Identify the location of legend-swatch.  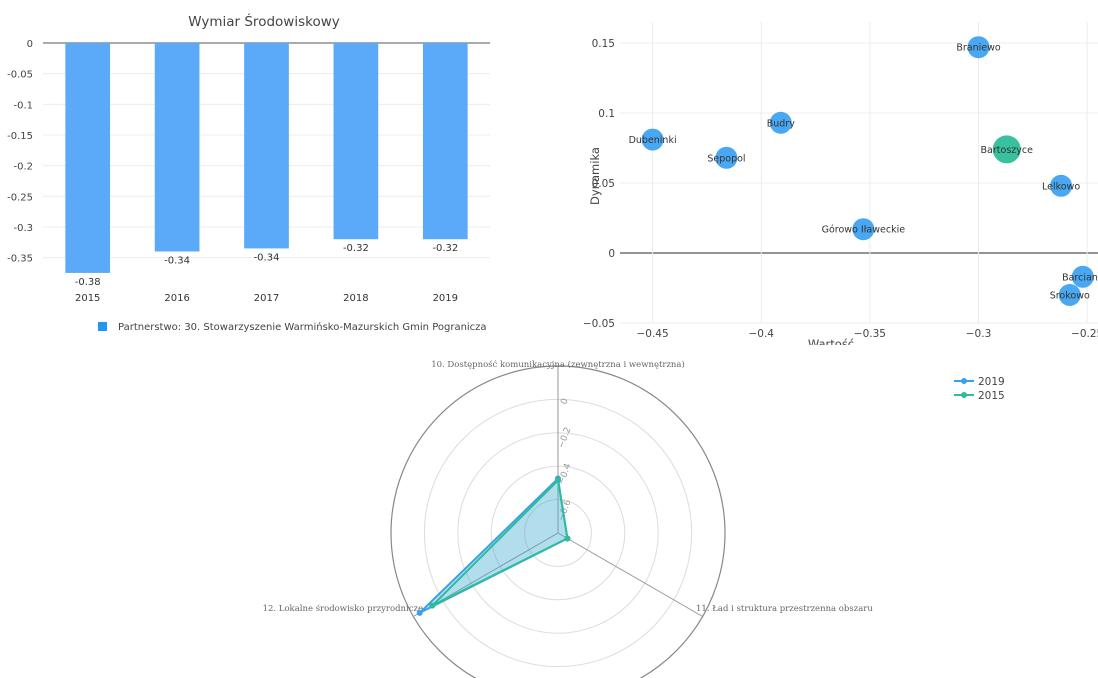
(102, 326).